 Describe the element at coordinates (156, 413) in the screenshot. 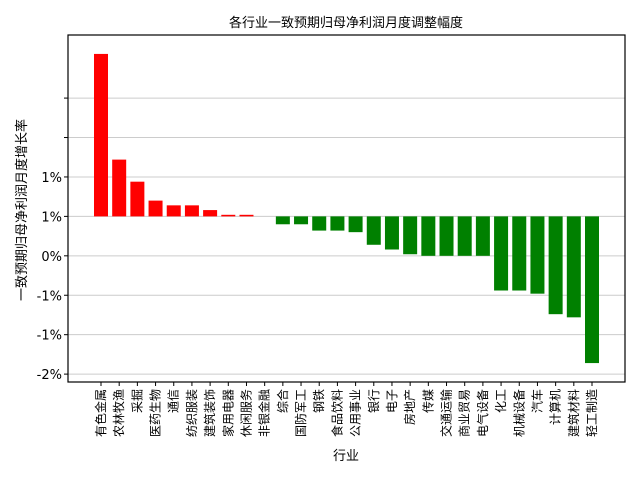

I see `x-tick-label: 医药生物` at that location.